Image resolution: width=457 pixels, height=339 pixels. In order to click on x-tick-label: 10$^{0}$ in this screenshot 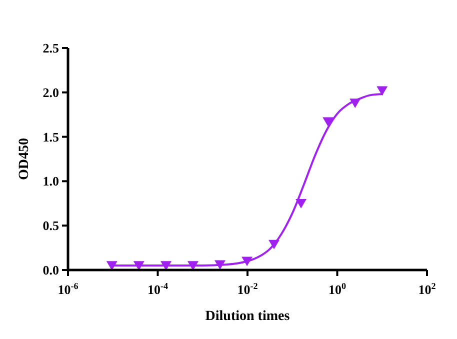, I will do `click(337, 289)`.